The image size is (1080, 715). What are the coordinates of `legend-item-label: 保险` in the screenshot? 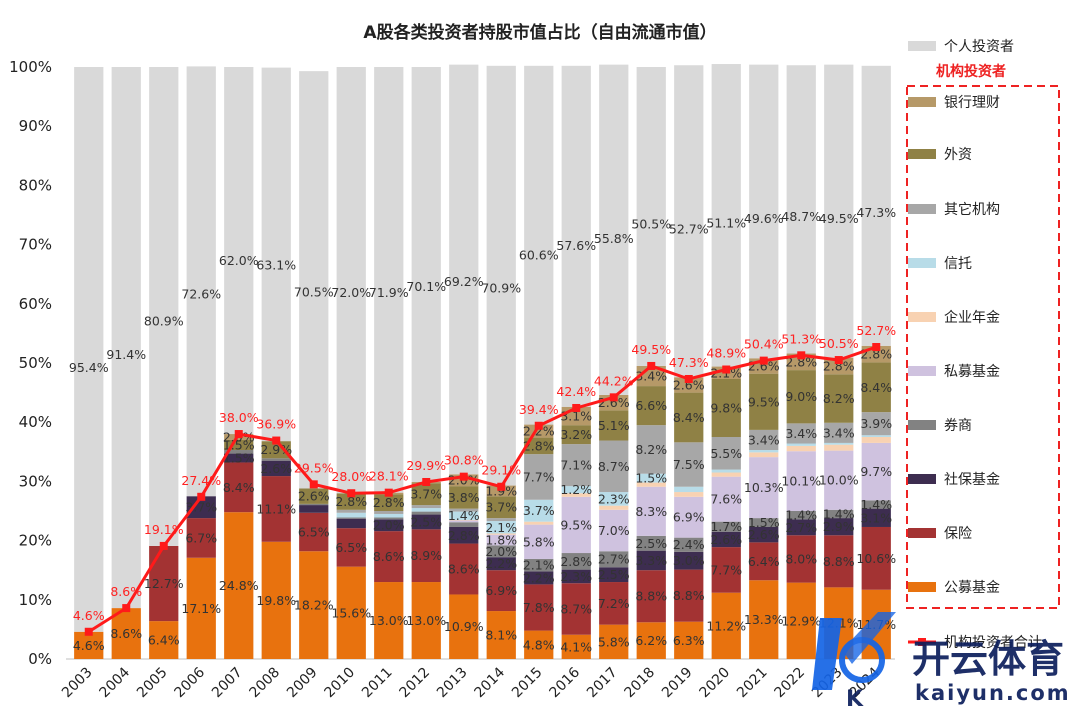 It's located at (958, 534).